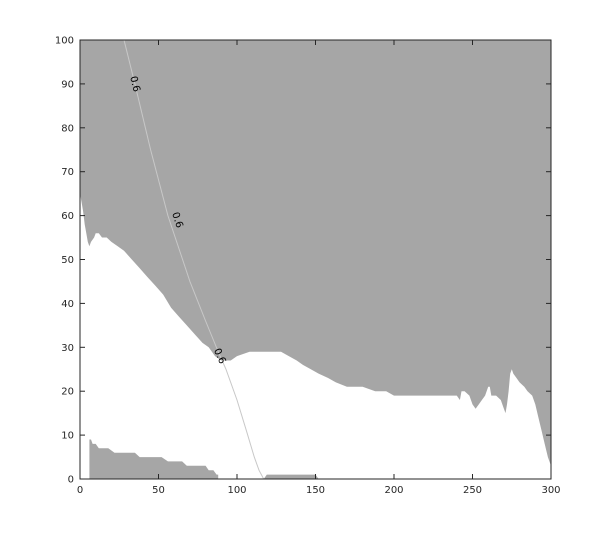 This screenshot has height=538, width=610. Describe the element at coordinates (236, 490) in the screenshot. I see `x-tick-label: 100` at that location.